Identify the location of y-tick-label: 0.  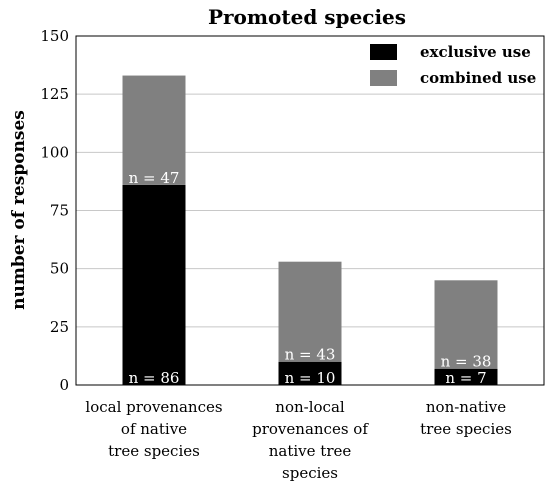
(64, 385).